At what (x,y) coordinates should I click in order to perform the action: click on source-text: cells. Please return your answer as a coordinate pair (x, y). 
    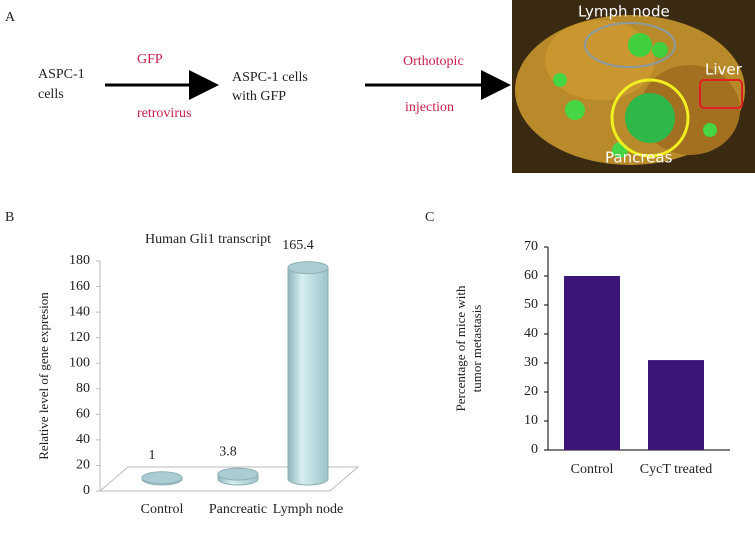
    Looking at the image, I should click on (51, 94).